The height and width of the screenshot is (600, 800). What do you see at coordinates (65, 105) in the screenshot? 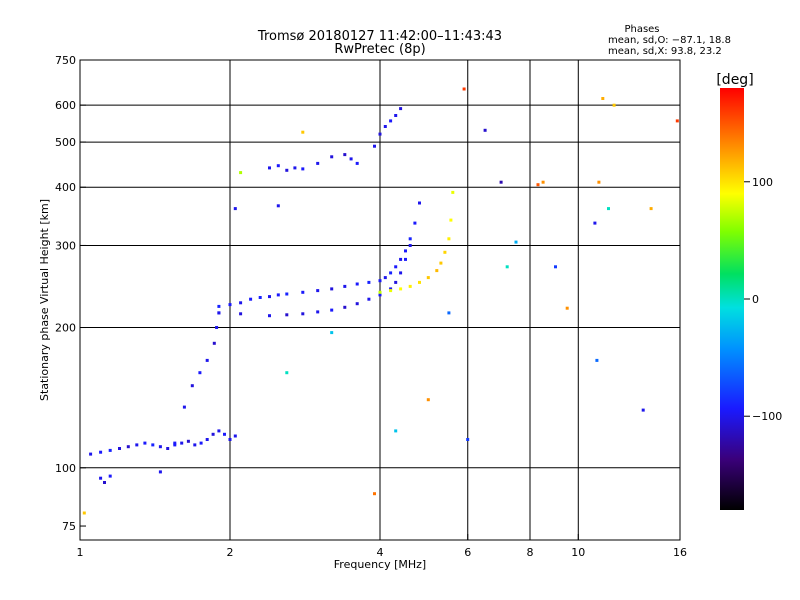
I see `y-tick-label: 600` at bounding box center [65, 105].